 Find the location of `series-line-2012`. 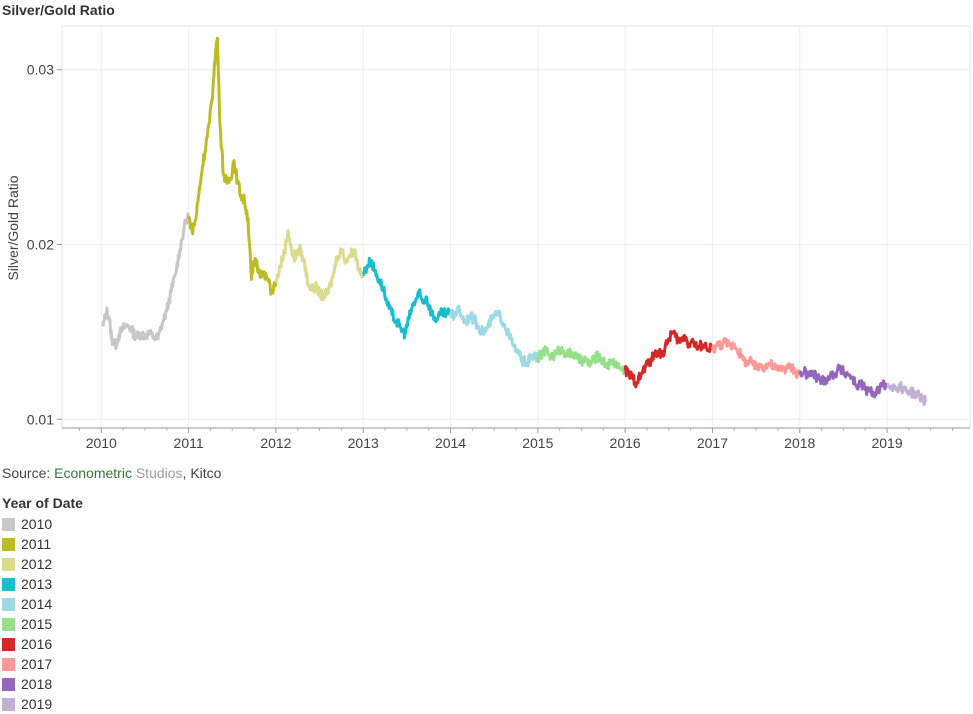

series-line-2012 is located at coordinates (319, 265).